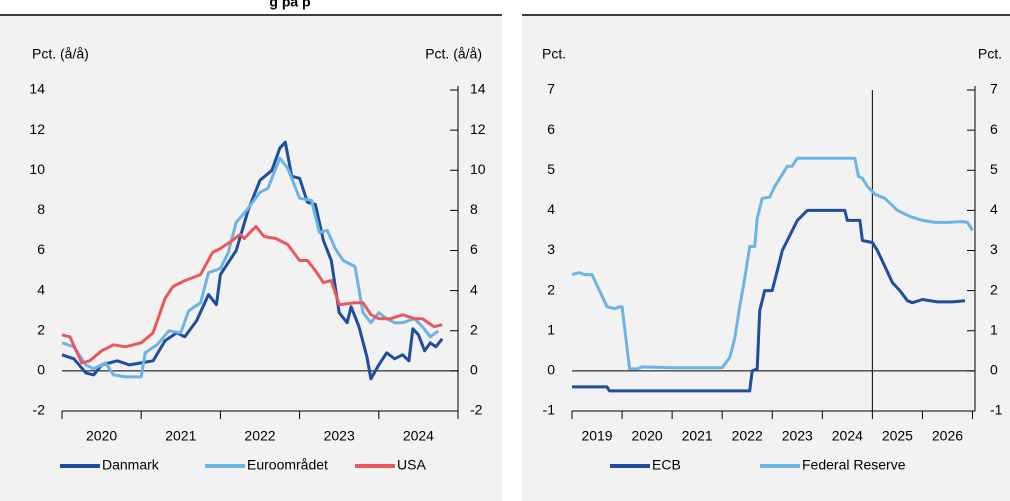  I want to click on legend-label: Federal Reserve, so click(854, 465).